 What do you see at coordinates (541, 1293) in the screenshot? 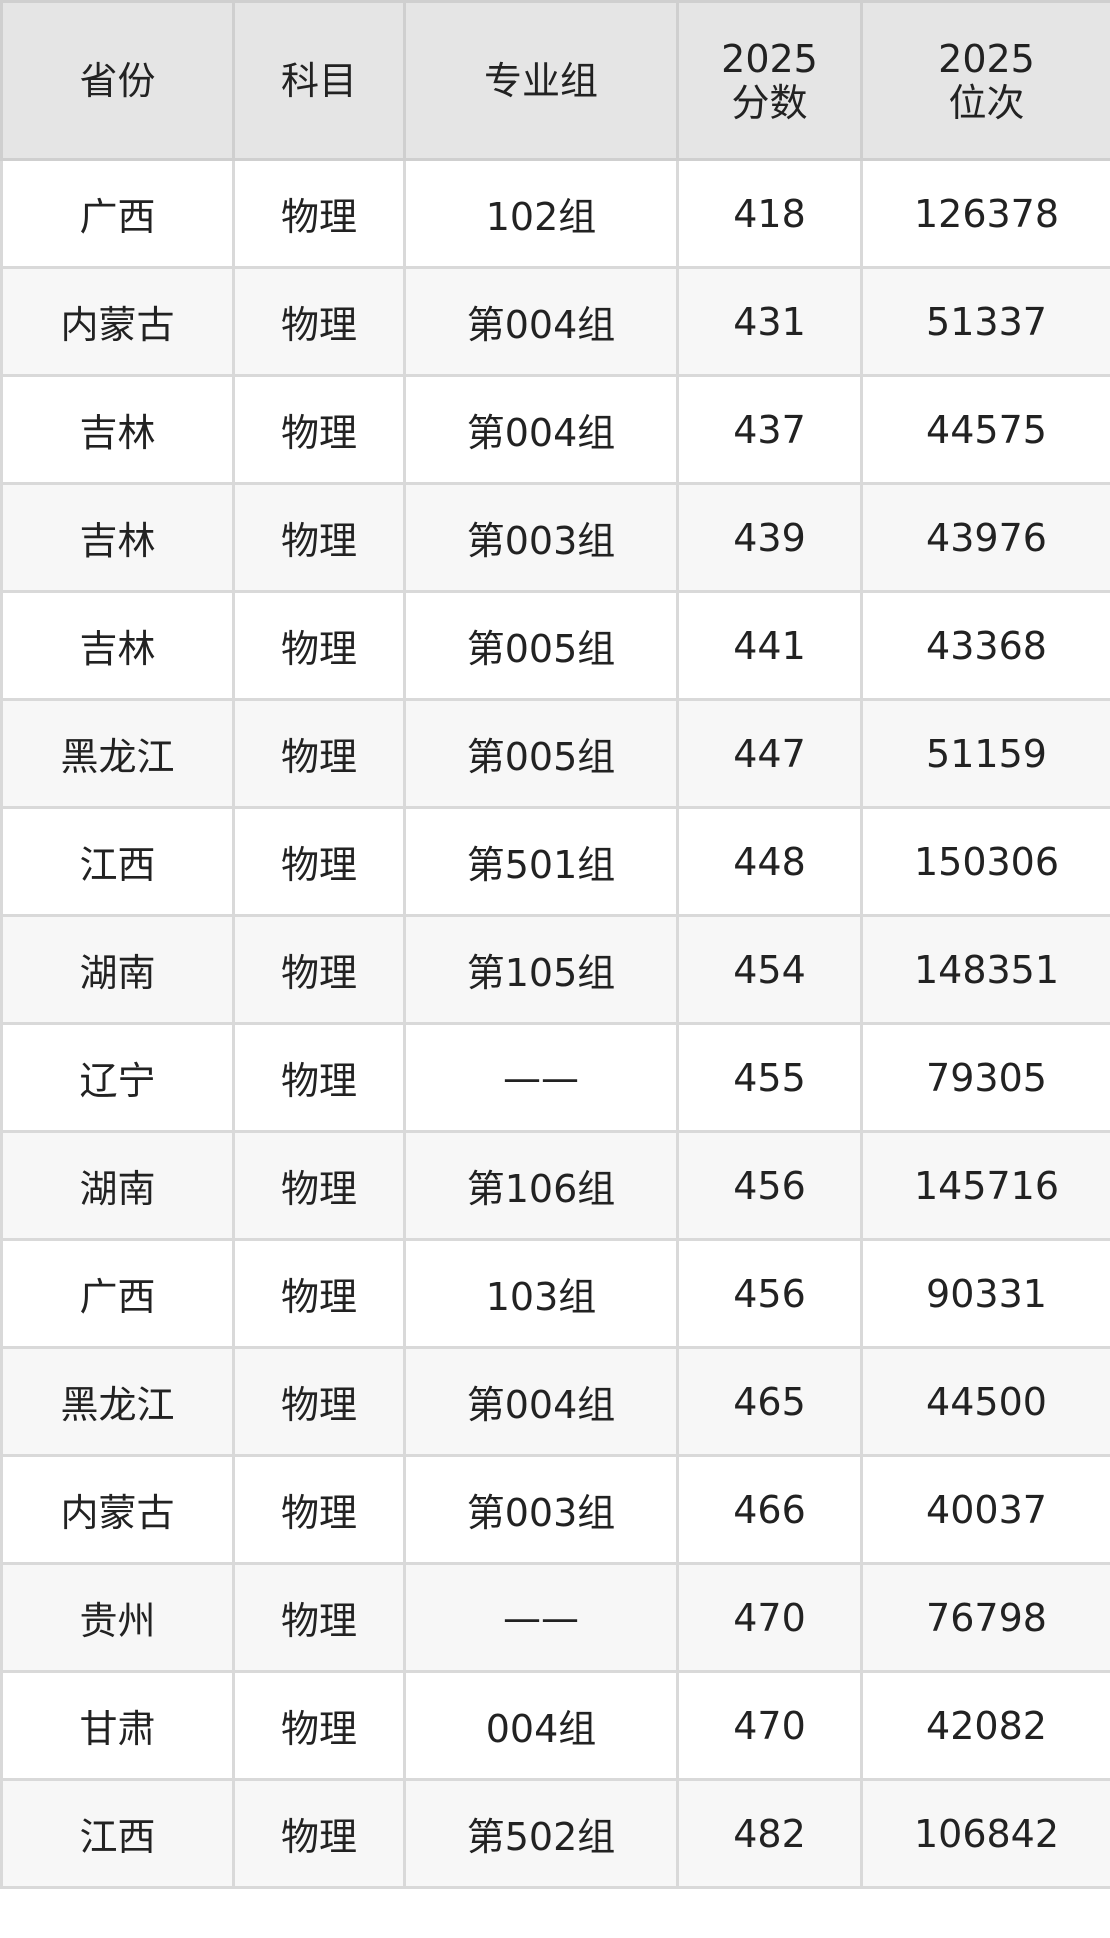
I see `cell-major-group: 103组` at bounding box center [541, 1293].